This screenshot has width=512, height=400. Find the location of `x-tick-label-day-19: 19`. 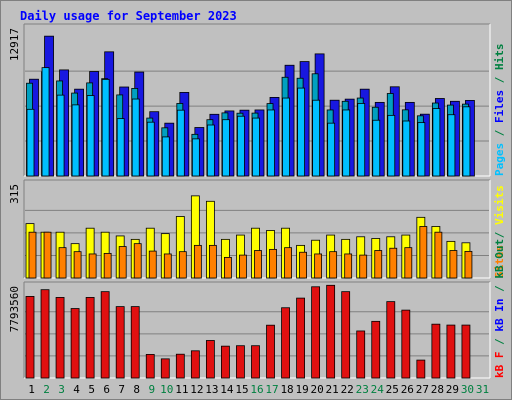

x-tick-label-day-19: 19 is located at coordinates (301, 389).